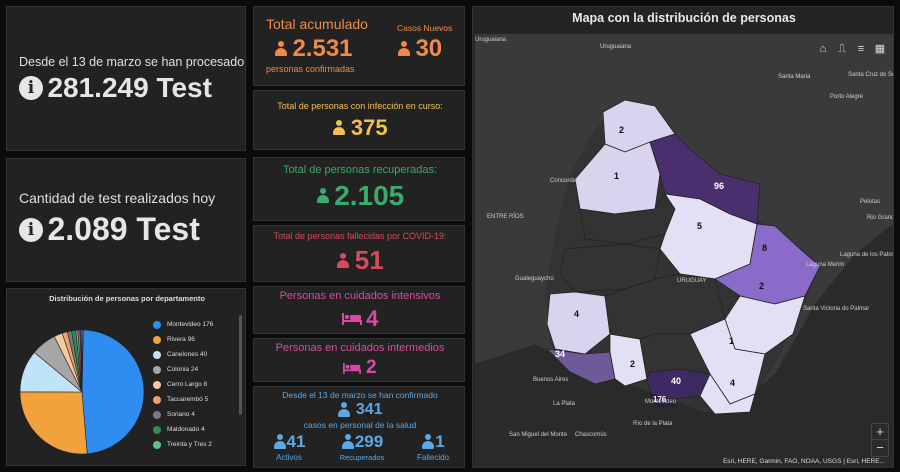  I want to click on legend-item: Rivera 96, so click(195, 339).